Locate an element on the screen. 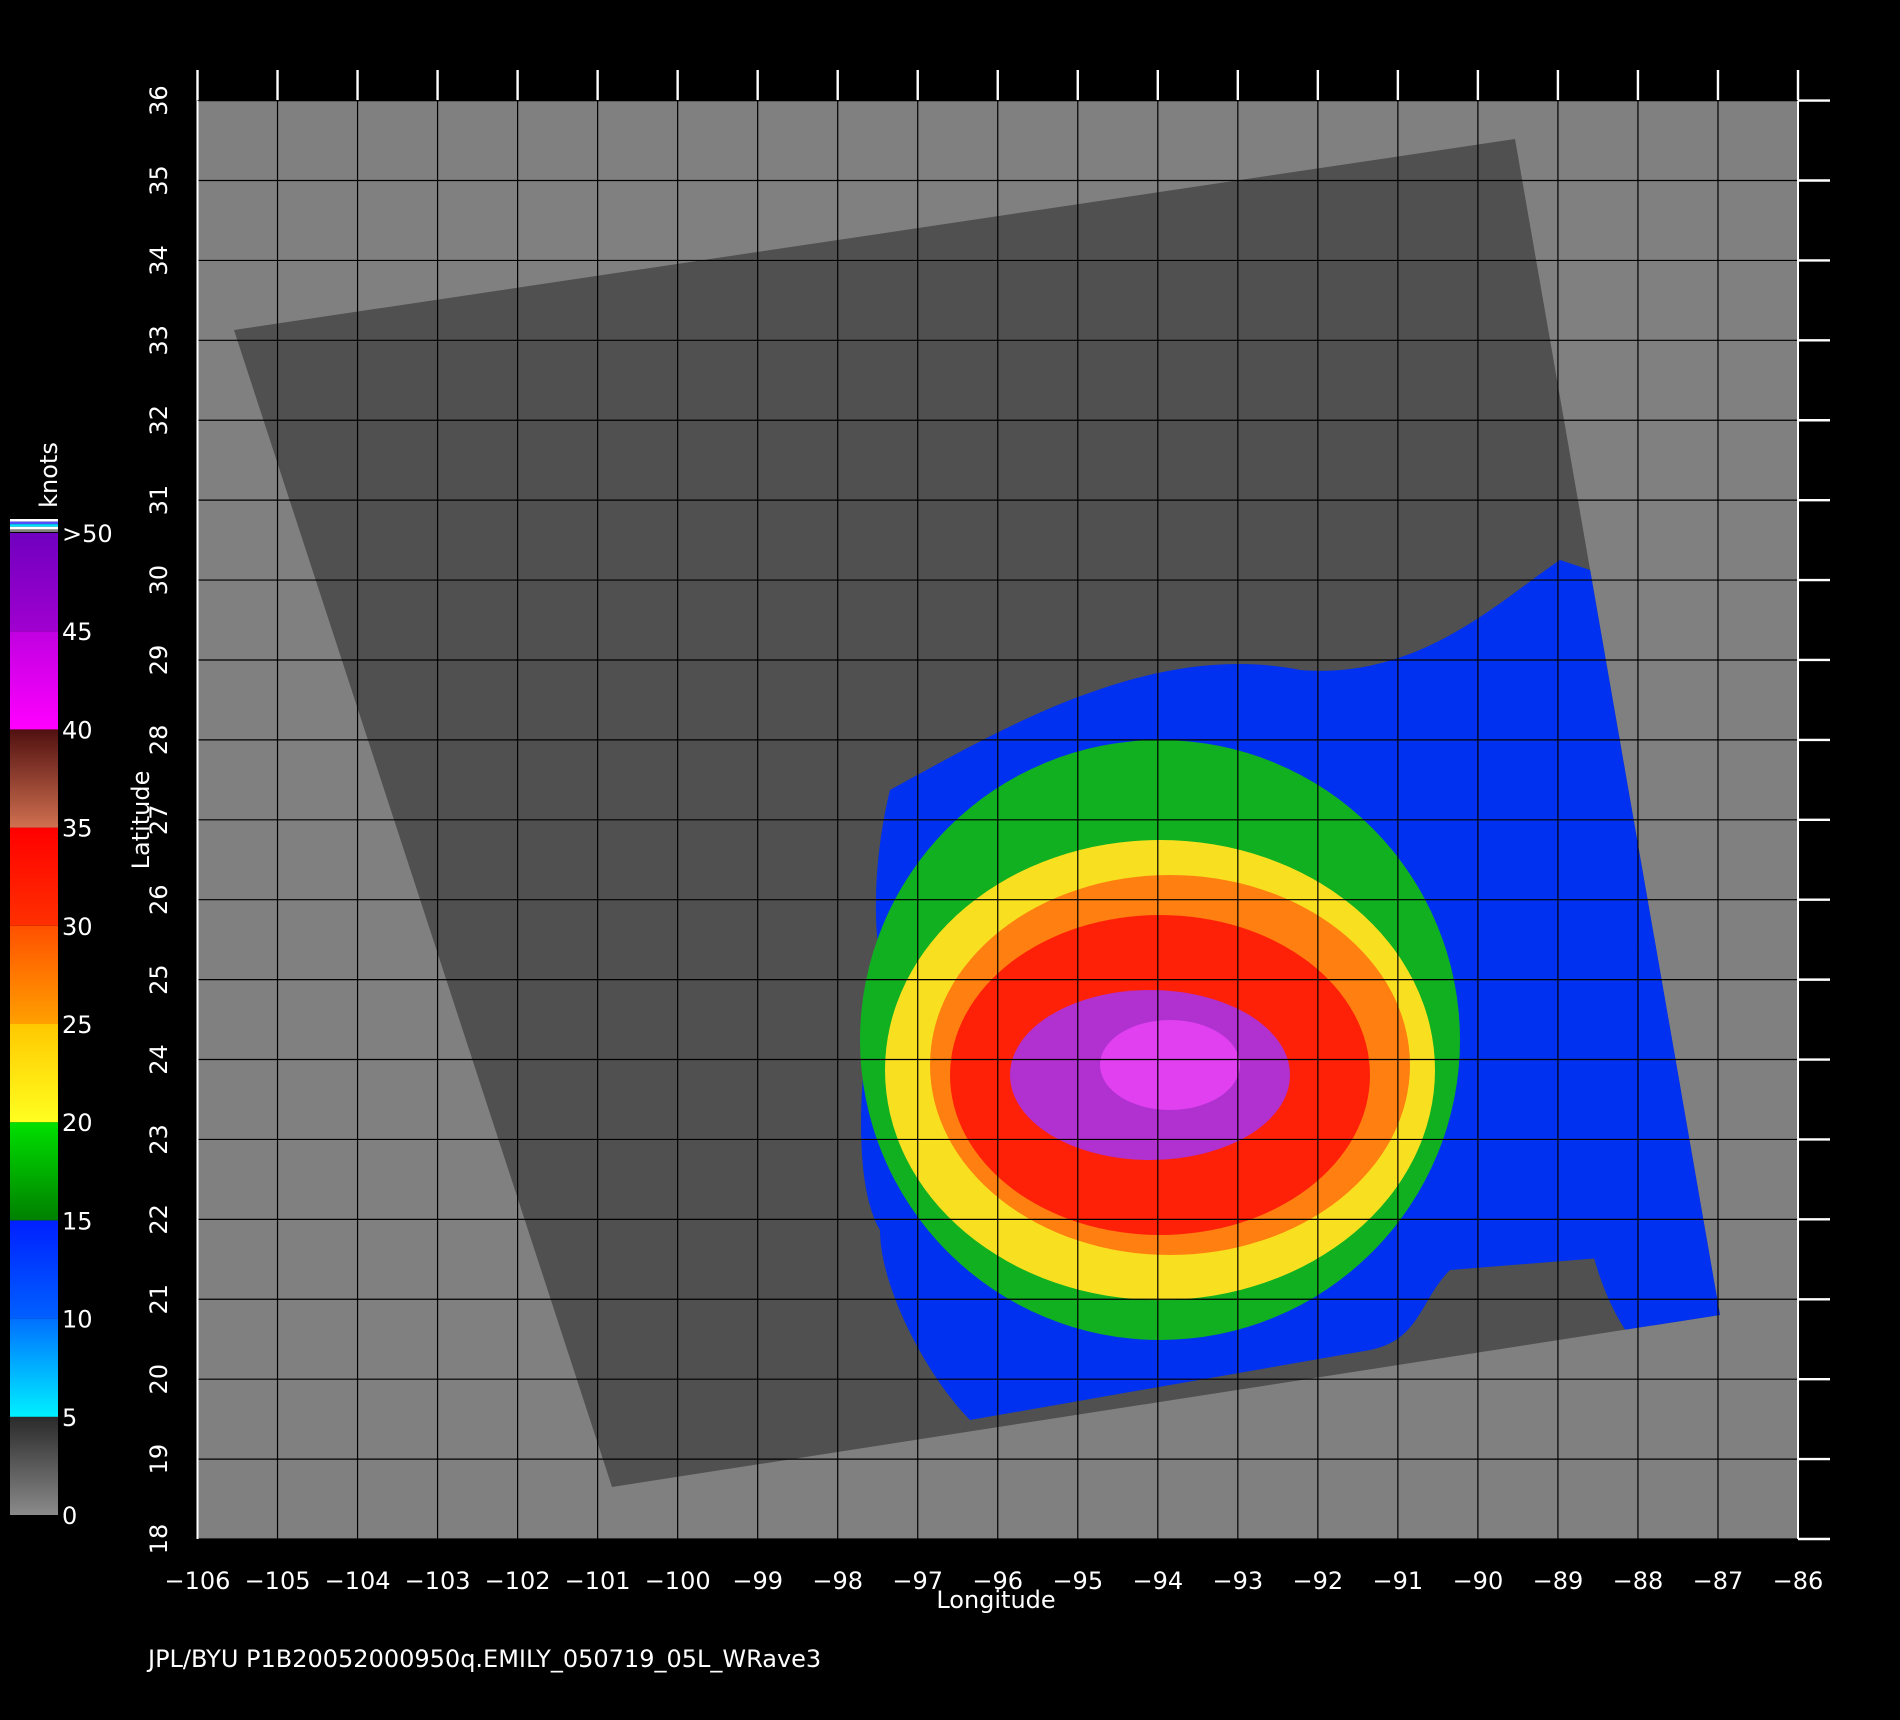  y-tick-label: 22 is located at coordinates (159, 1219).